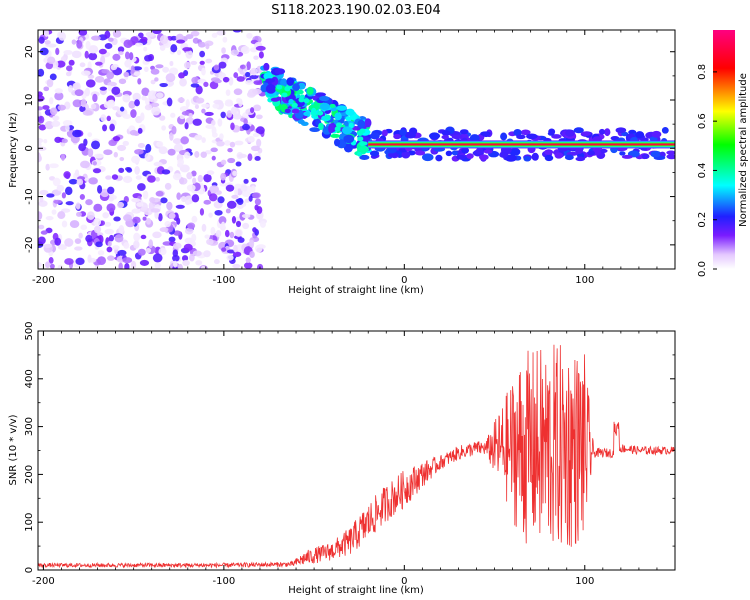 The height and width of the screenshot is (600, 750). Describe the element at coordinates (29, 196) in the screenshot. I see `spectrogram-y-tick-label: -10` at that location.